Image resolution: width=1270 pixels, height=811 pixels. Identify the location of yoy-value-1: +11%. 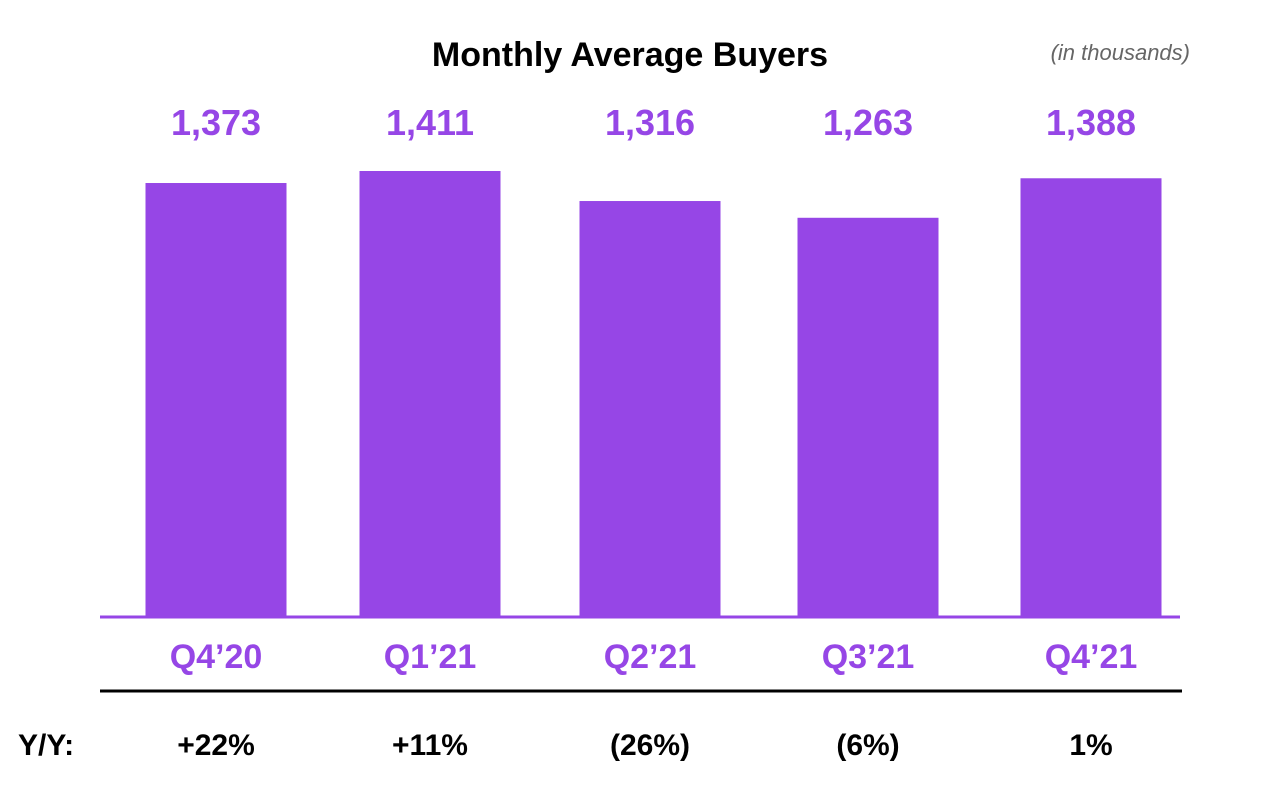
(430, 745).